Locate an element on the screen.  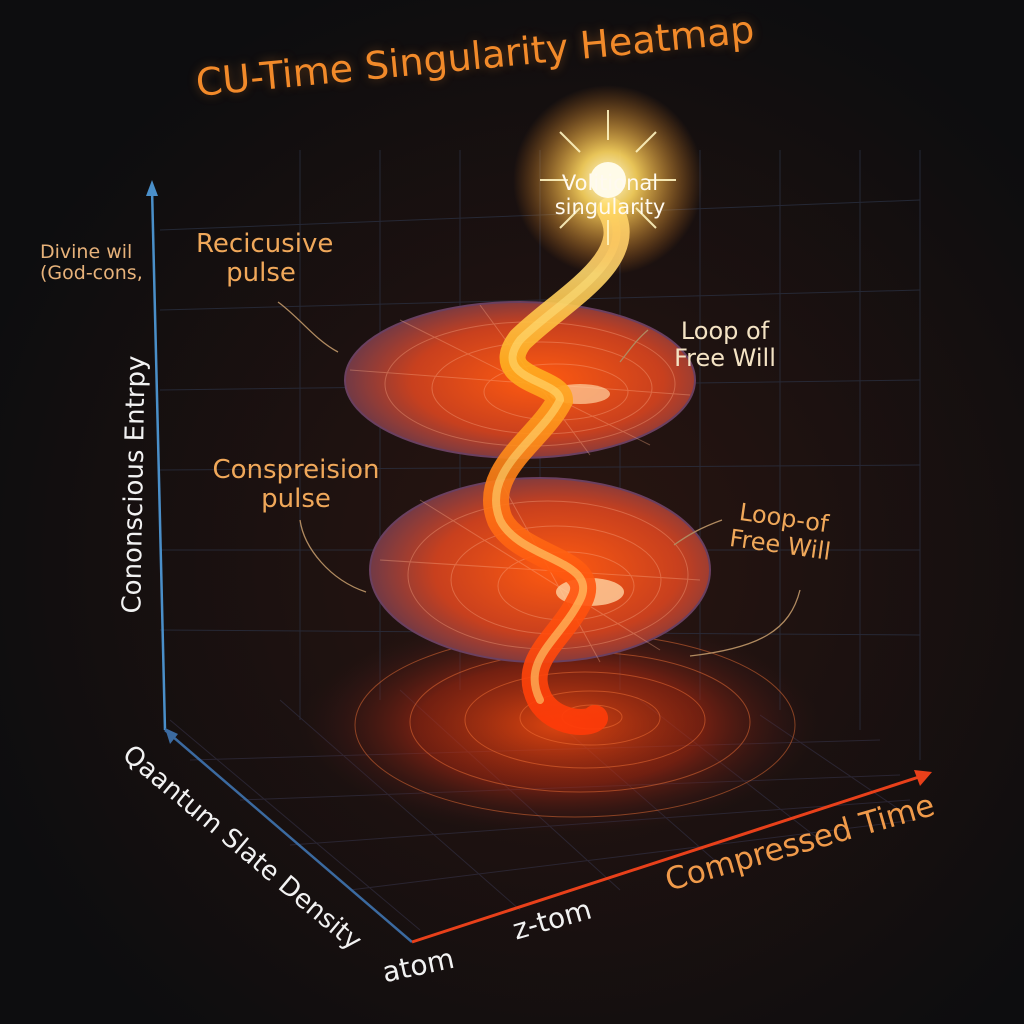
loop-upper-line-2: Free Will is located at coordinates (725, 357).